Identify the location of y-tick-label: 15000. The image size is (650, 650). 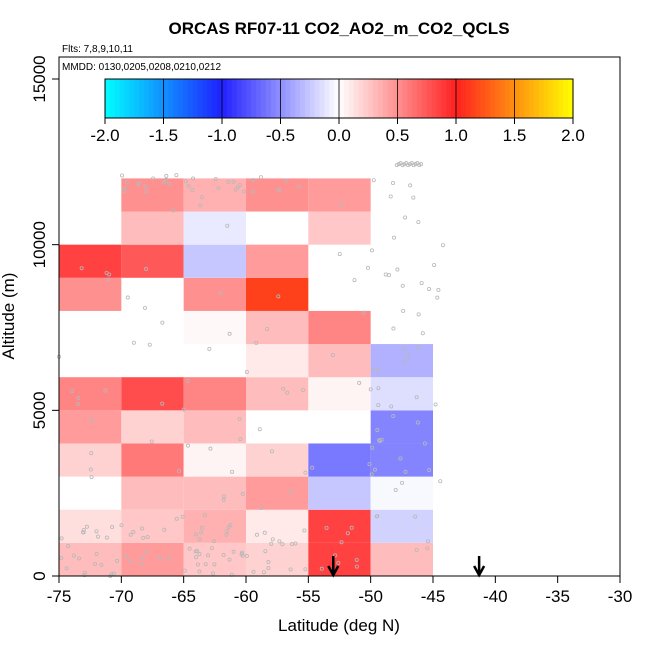
(39, 78).